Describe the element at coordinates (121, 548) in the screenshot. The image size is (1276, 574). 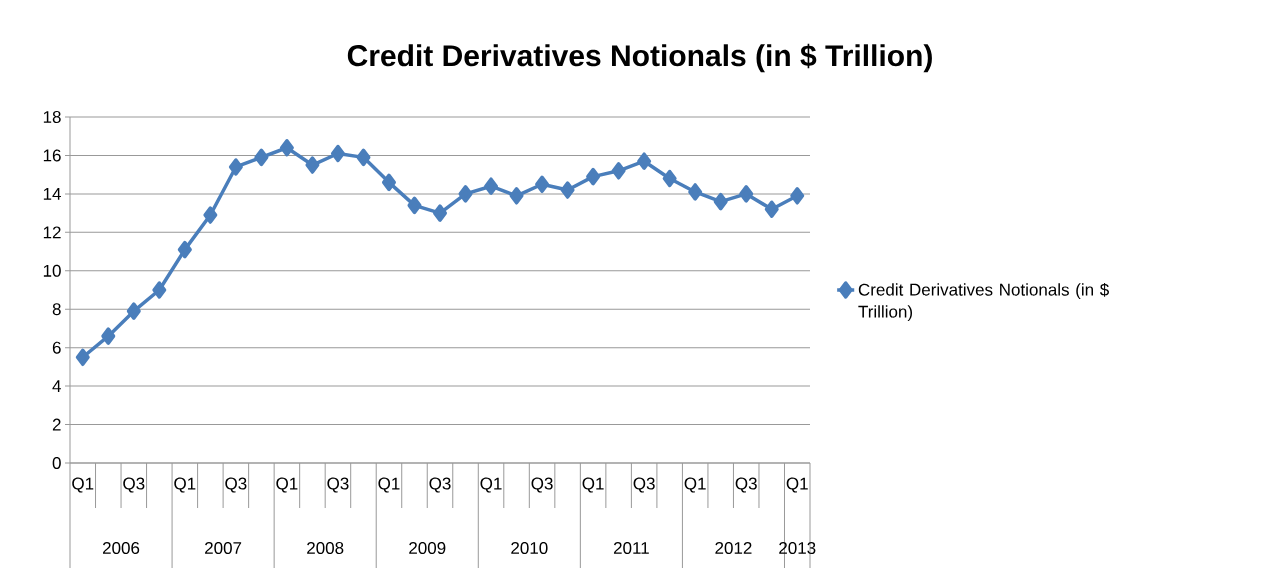
I see `text: 2006` at that location.